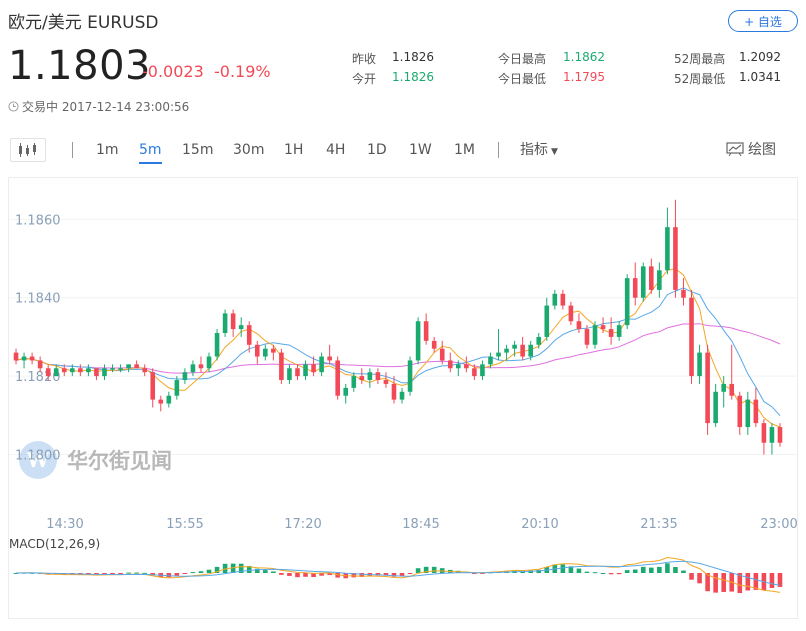  What do you see at coordinates (173, 71) in the screenshot?
I see `price-change: -0.0023` at bounding box center [173, 71].